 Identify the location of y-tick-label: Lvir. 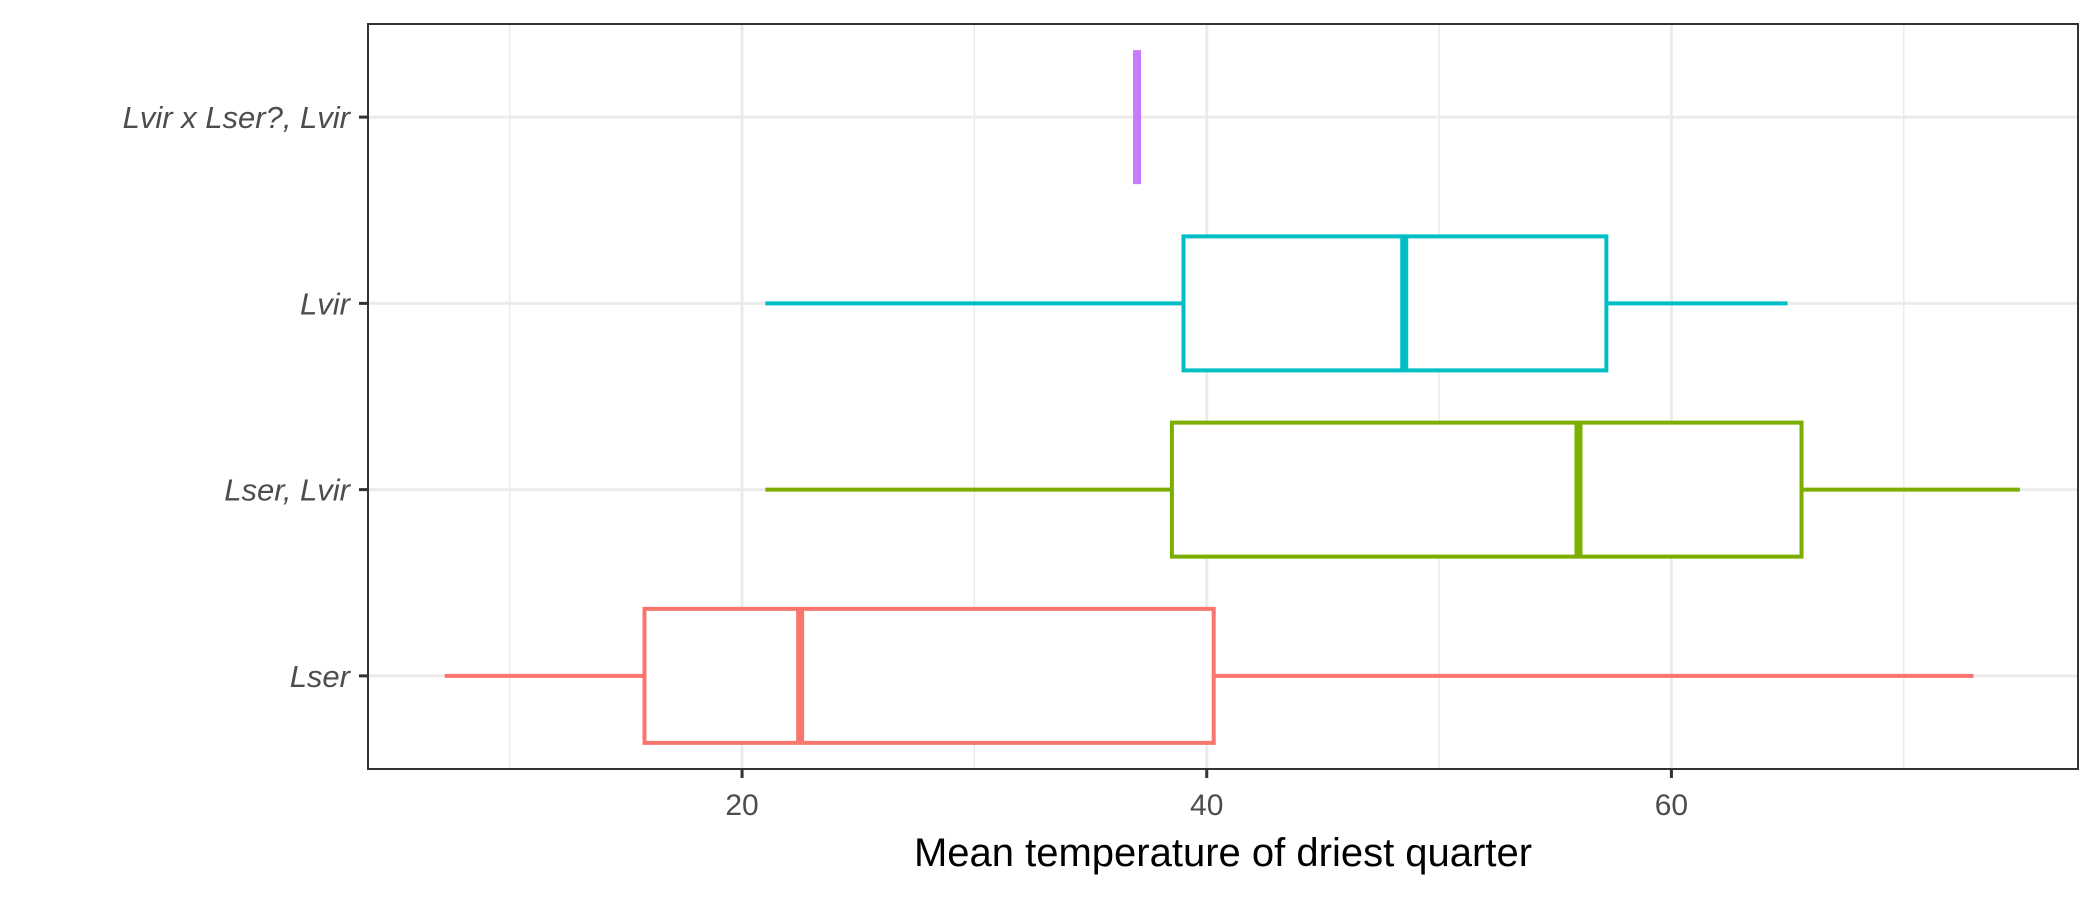
(326, 303).